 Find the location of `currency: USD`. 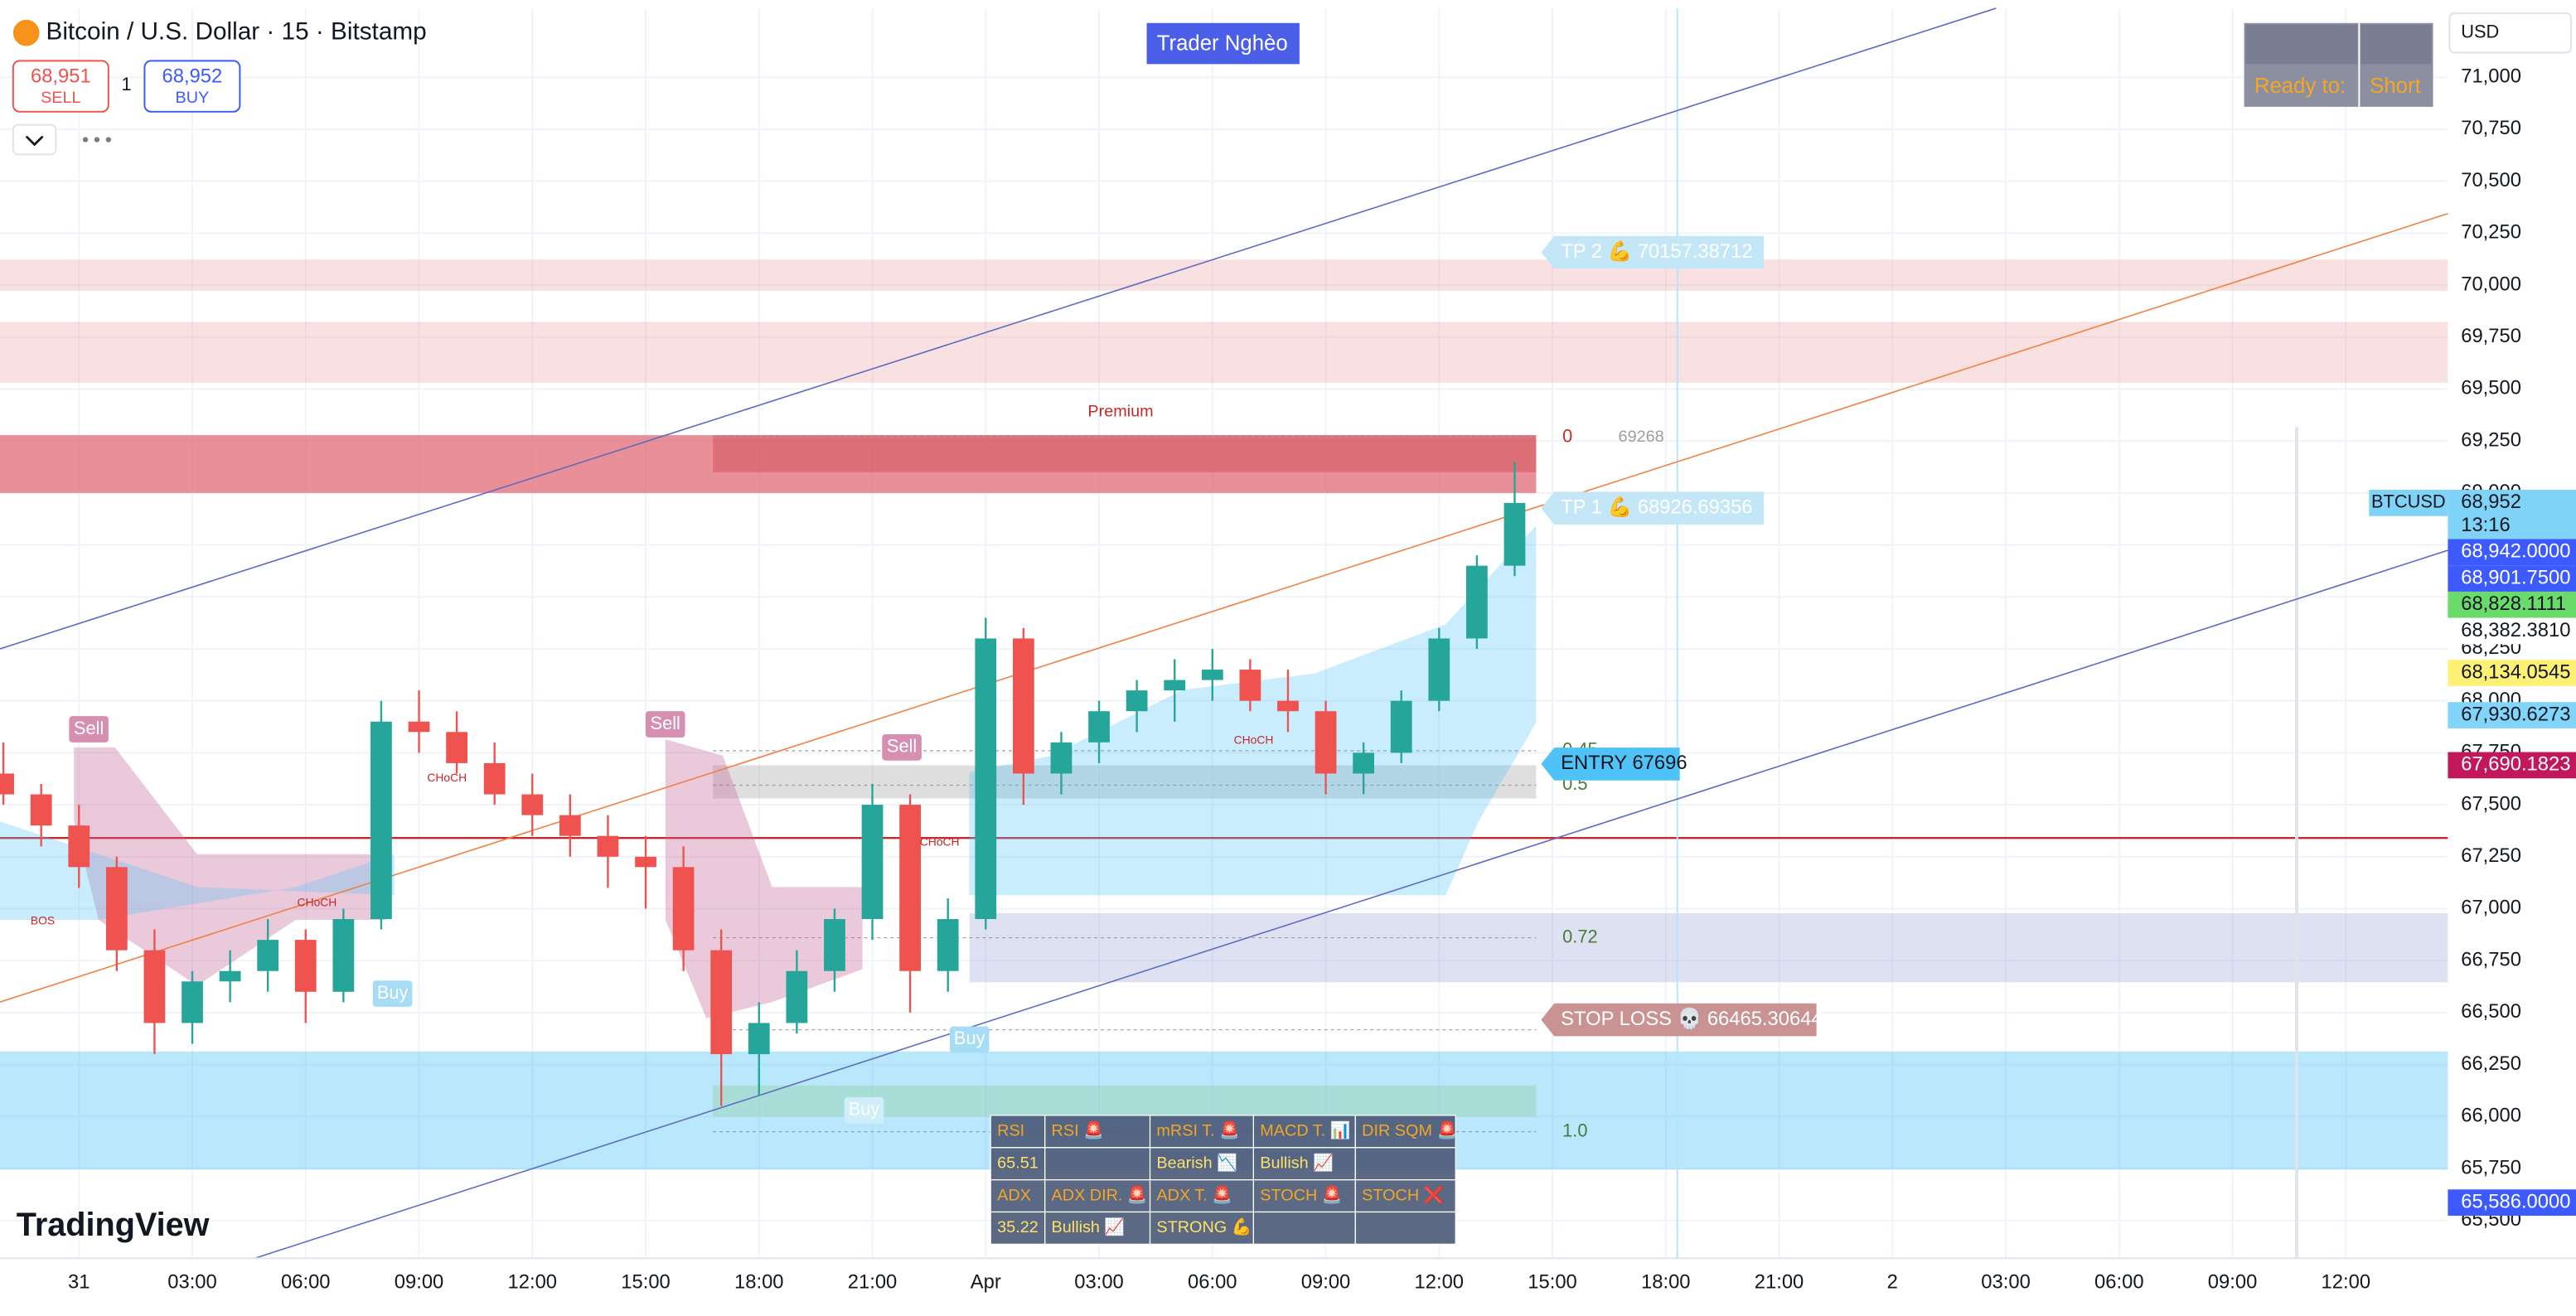

currency: USD is located at coordinates (2480, 31).